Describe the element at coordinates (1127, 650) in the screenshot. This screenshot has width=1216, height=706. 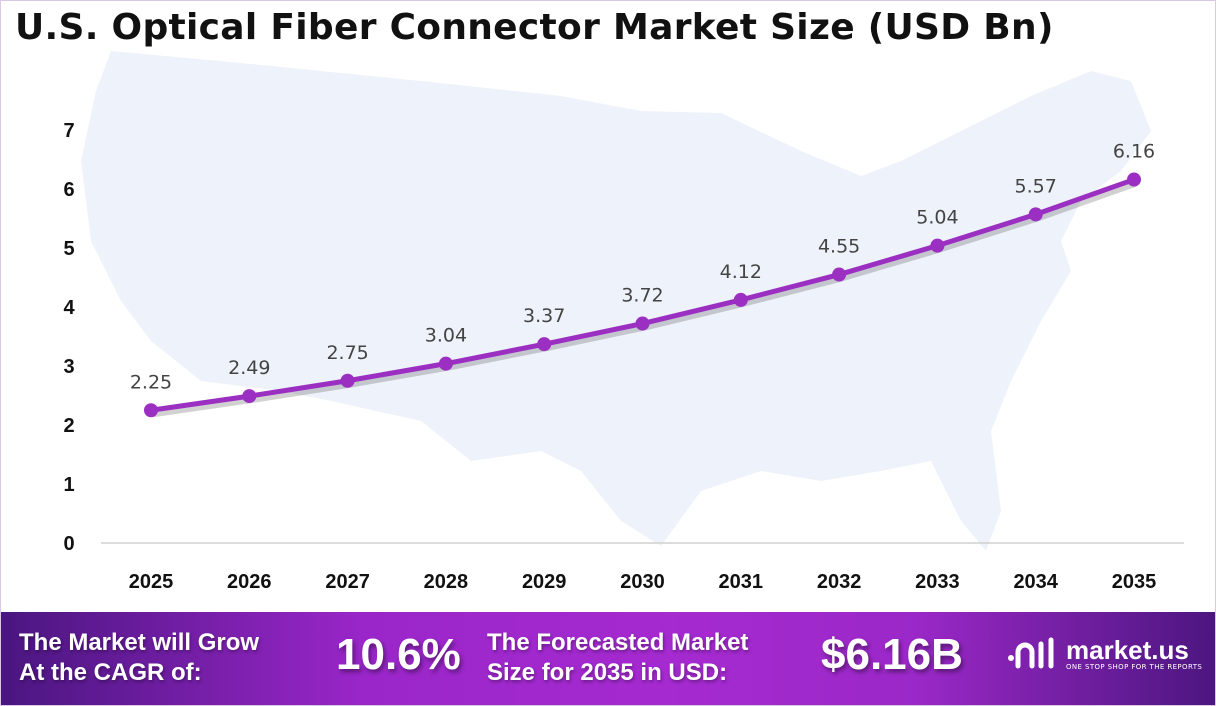
I see `logo-name: market.us` at that location.